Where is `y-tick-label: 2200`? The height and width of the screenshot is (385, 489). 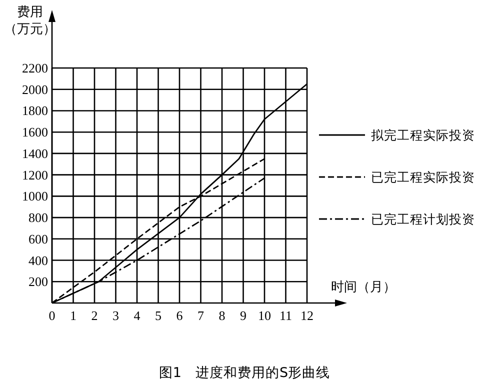
y-tick-label: 2200 is located at coordinates (35, 68).